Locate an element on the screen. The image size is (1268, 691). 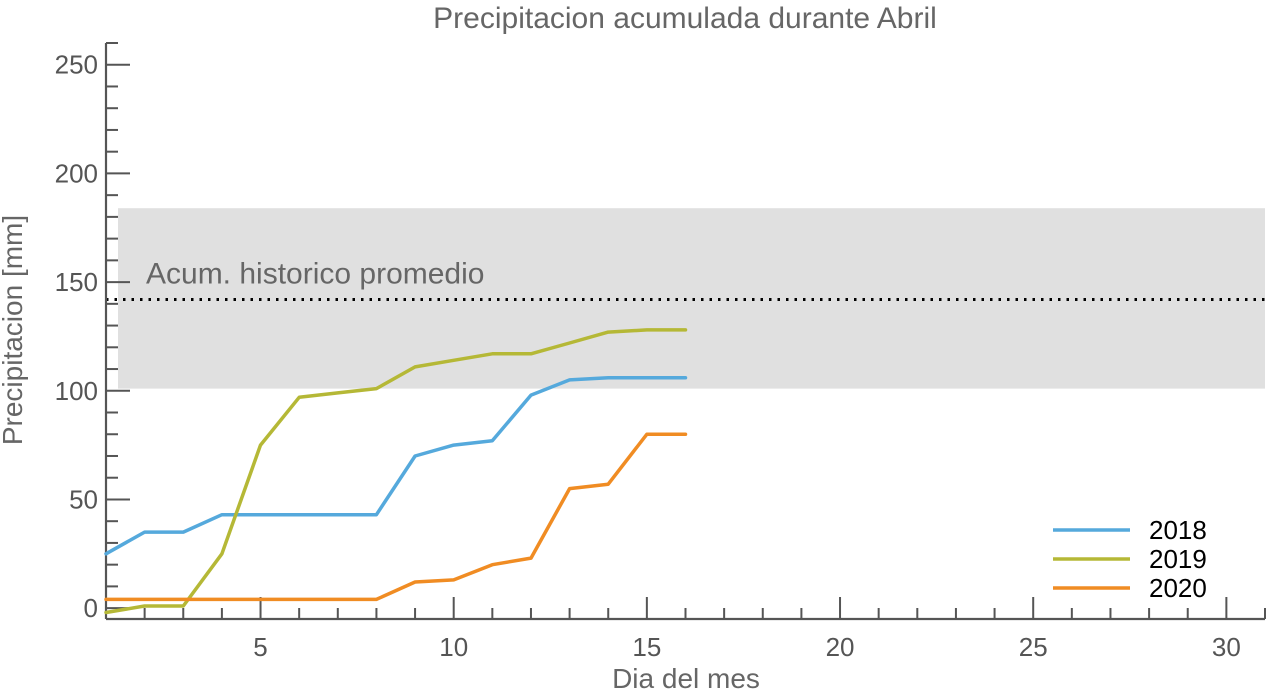
x-tick-label: 10 is located at coordinates (453, 647).